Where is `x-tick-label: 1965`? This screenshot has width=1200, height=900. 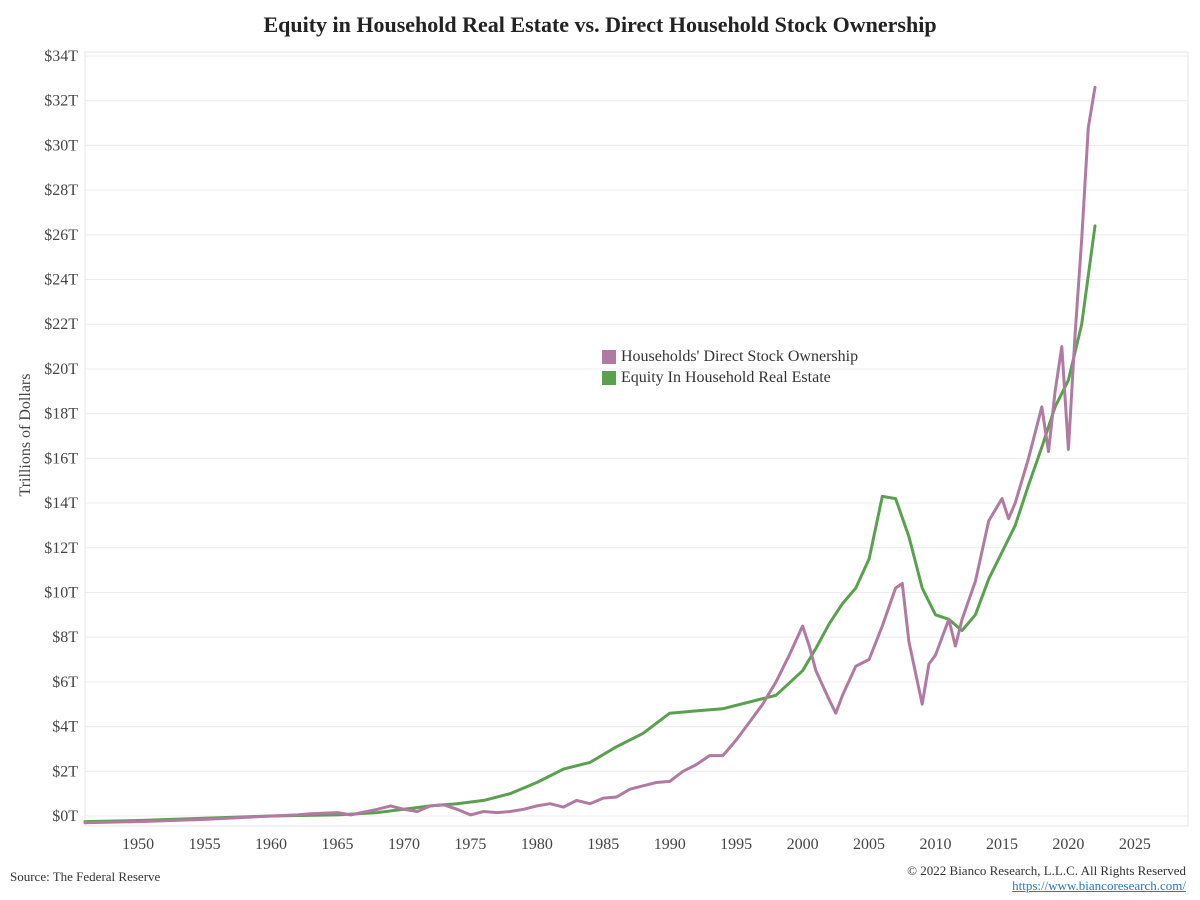
x-tick-label: 1965 is located at coordinates (337, 844).